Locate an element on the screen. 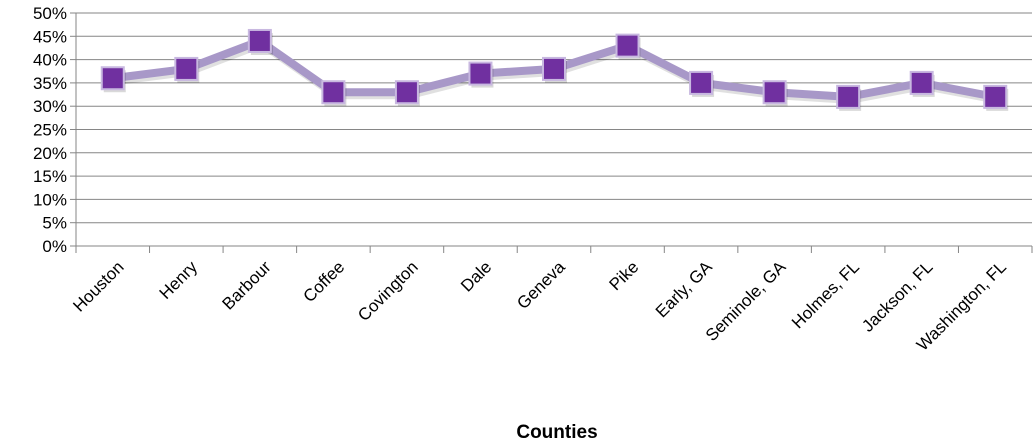  y-tick-label: 40% is located at coordinates (50, 60).